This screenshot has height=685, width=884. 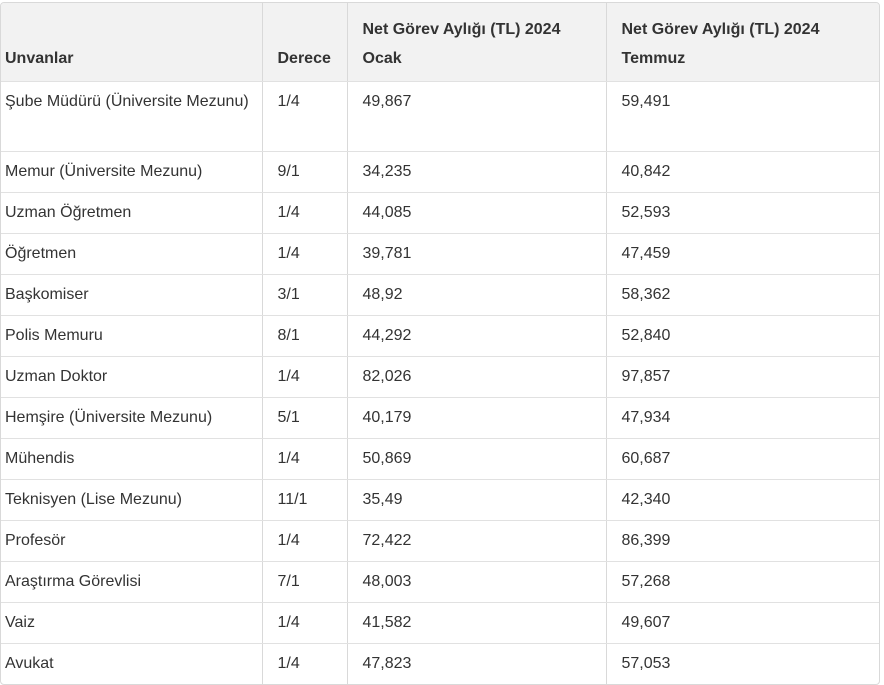 I want to click on table-row: Uzman Öğretmen 1/4 44,085 52,593, so click(x=440, y=213).